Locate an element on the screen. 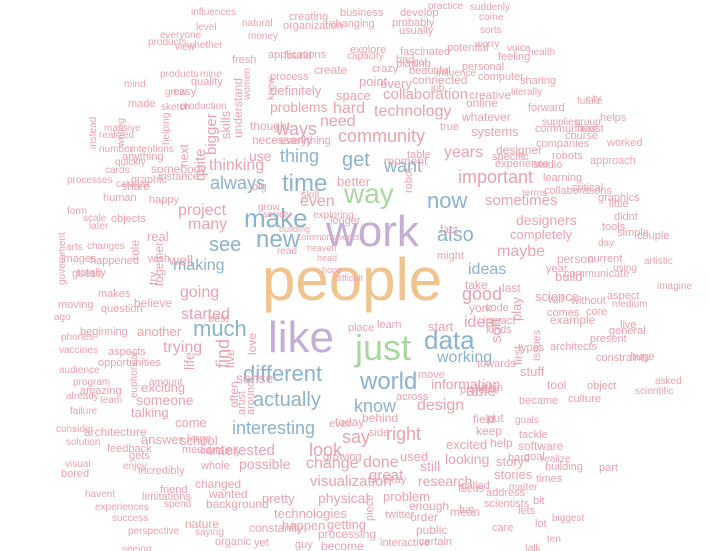 The width and height of the screenshot is (710, 551). cloud-word: interested is located at coordinates (242, 450).